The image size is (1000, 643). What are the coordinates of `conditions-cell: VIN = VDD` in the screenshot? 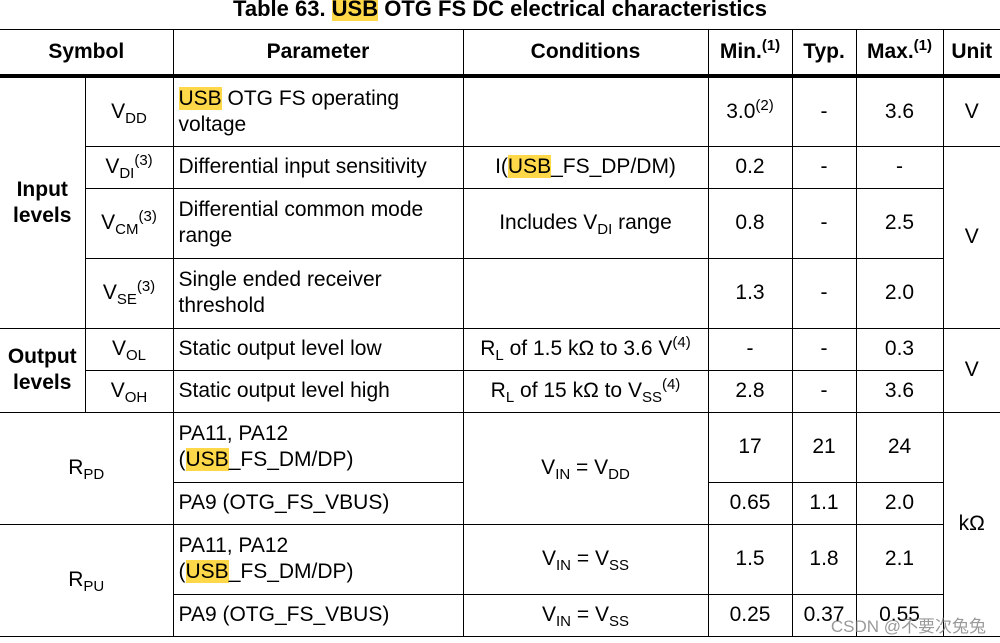 It's located at (585, 468).